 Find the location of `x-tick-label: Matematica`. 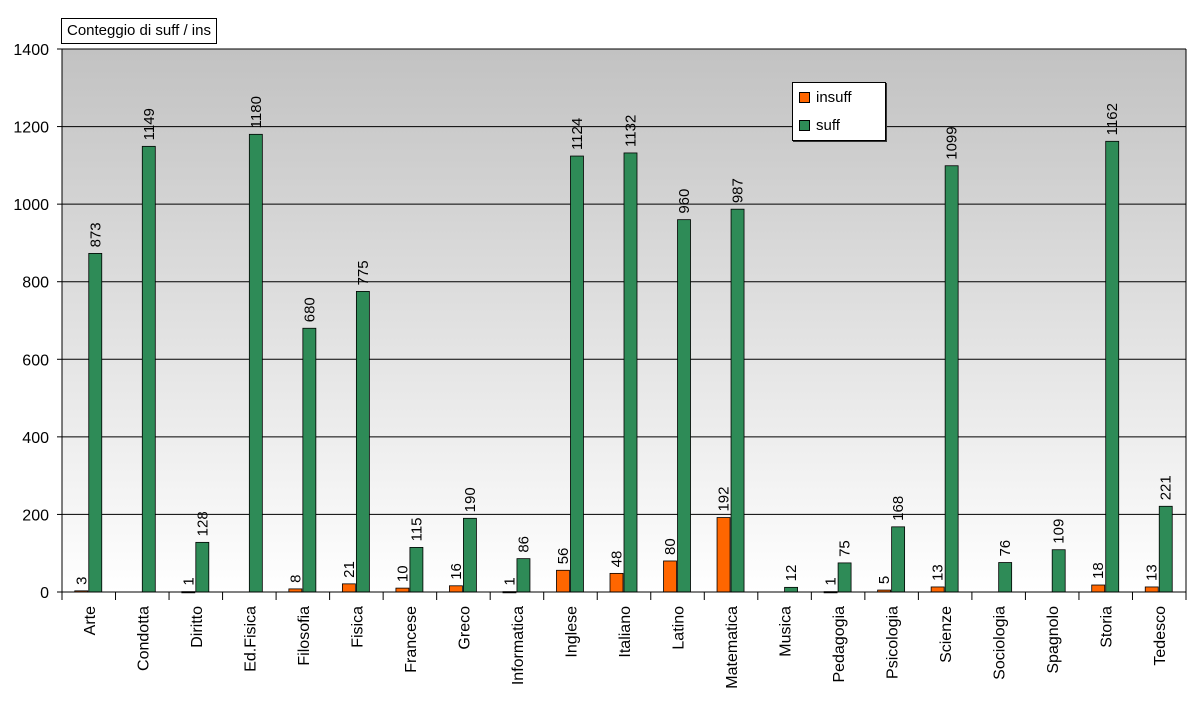

x-tick-label: Matematica is located at coordinates (732, 647).